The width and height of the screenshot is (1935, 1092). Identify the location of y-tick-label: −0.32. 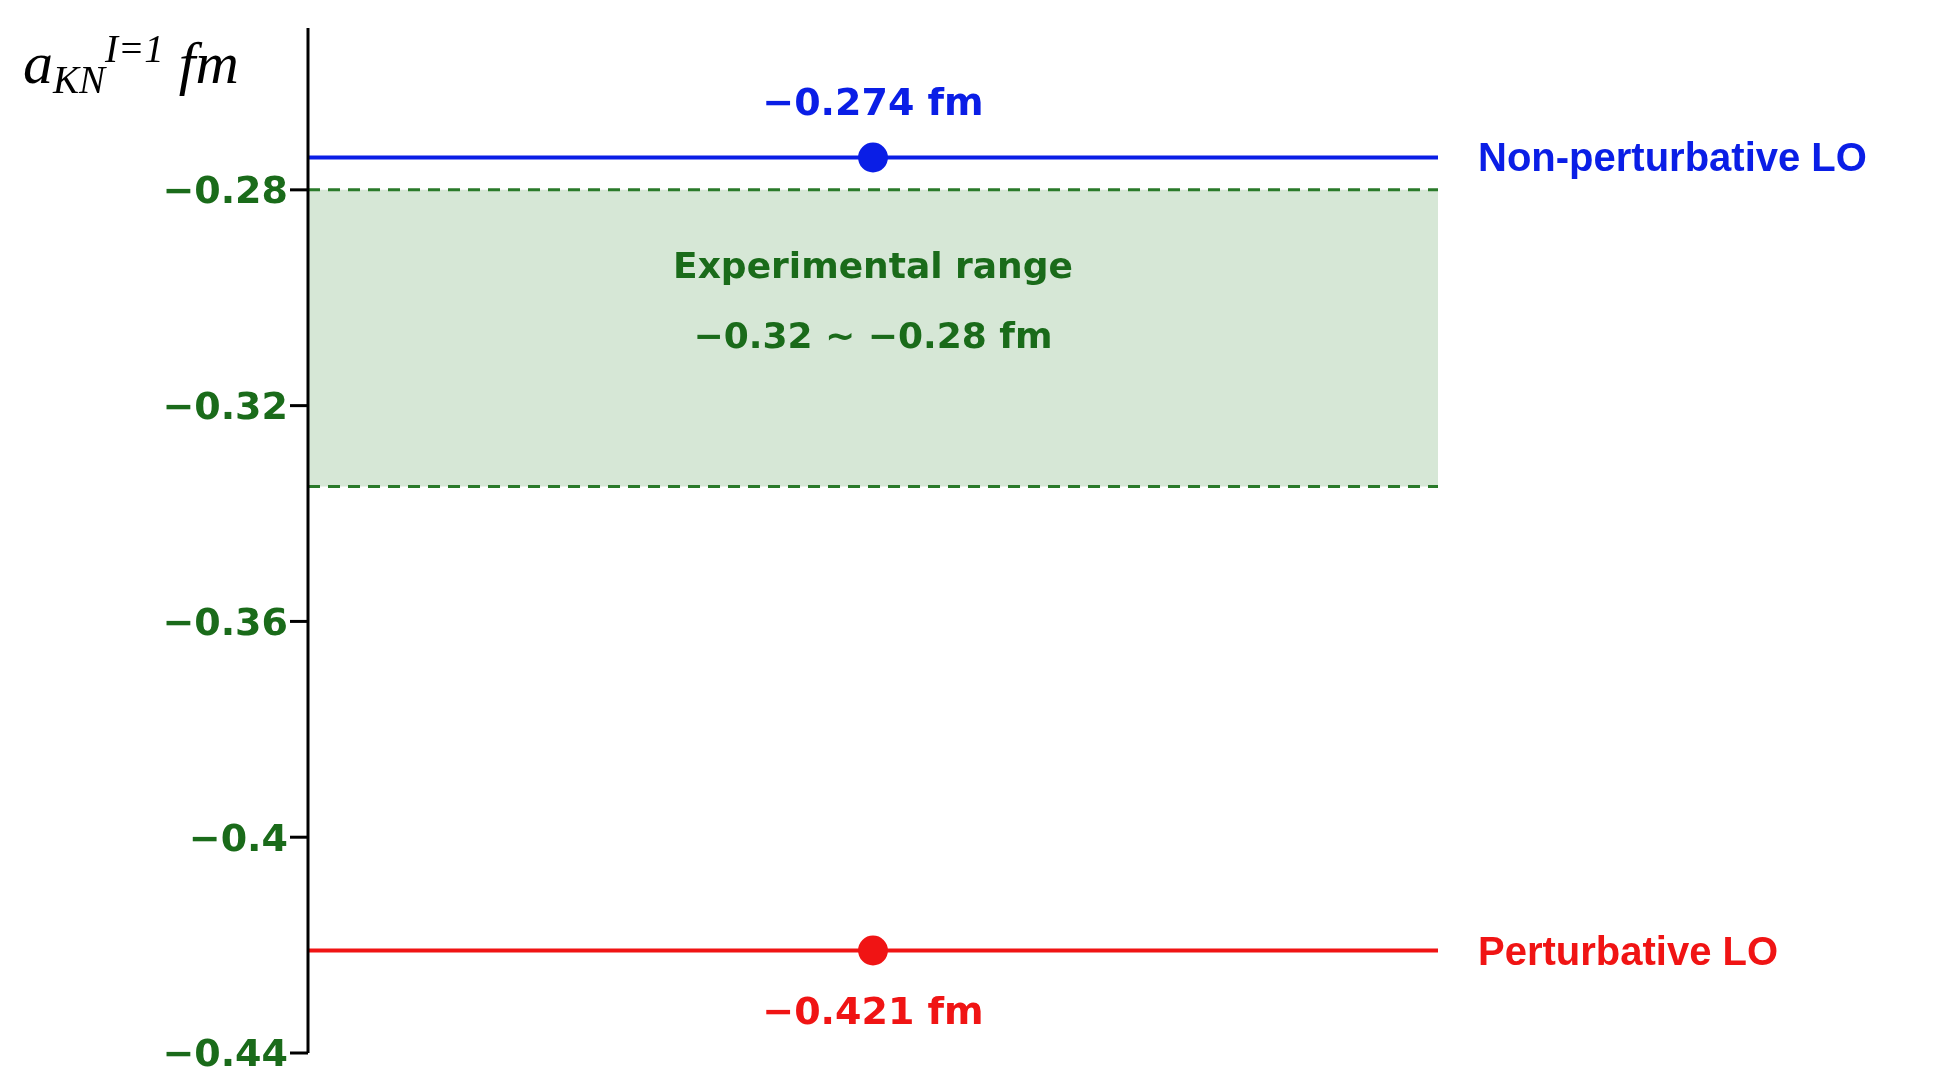
(225, 406).